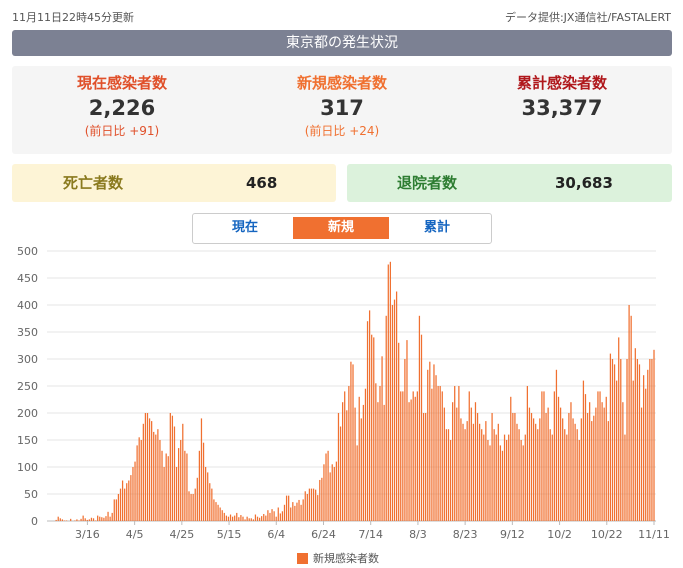 Image resolution: width=683 pixels, height=568 pixels. I want to click on total-value: 33,377, so click(562, 108).